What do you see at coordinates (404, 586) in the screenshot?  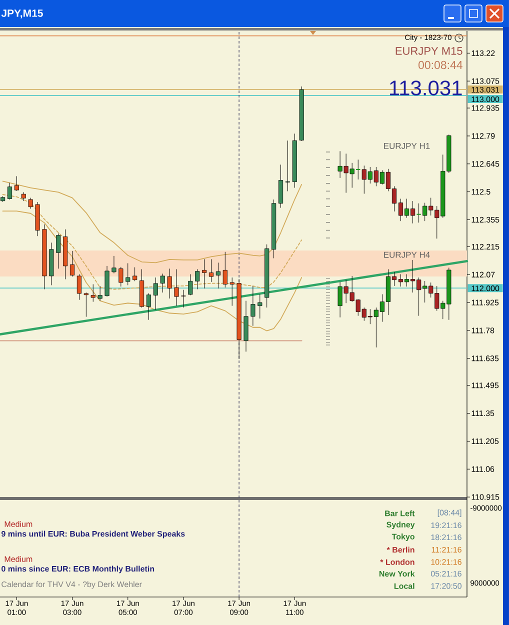 I see `annotation: Local` at bounding box center [404, 586].